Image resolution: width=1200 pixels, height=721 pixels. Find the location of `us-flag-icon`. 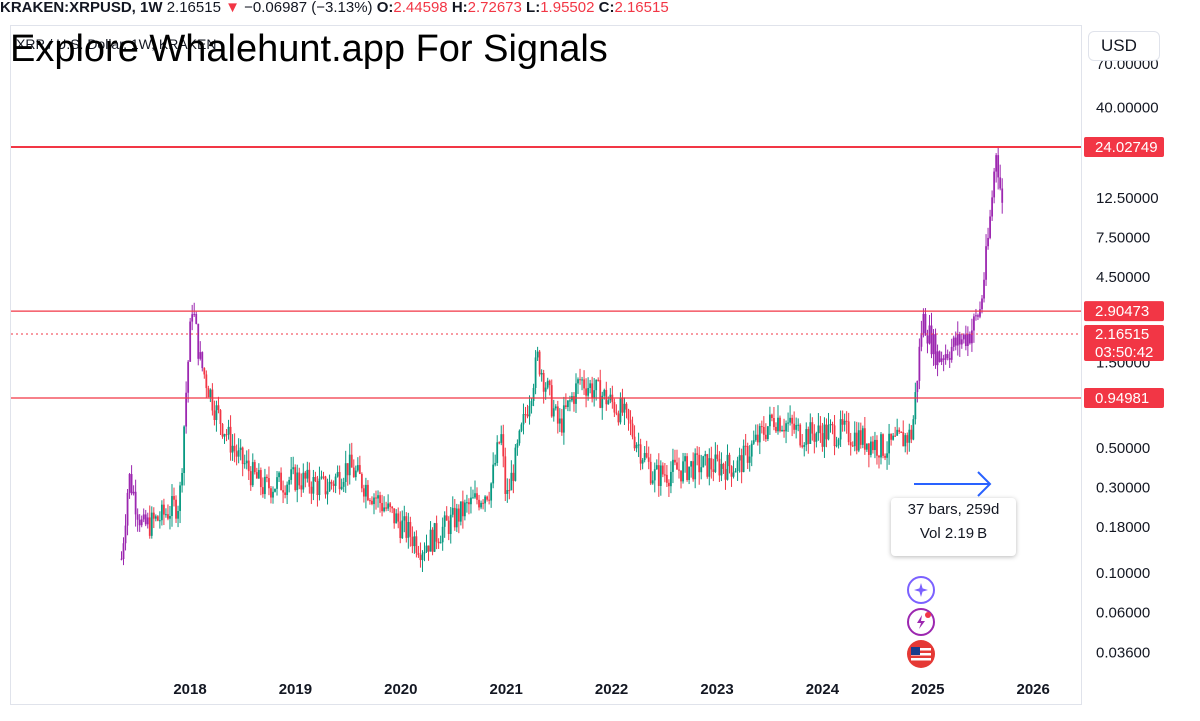

us-flag-icon is located at coordinates (921, 654).